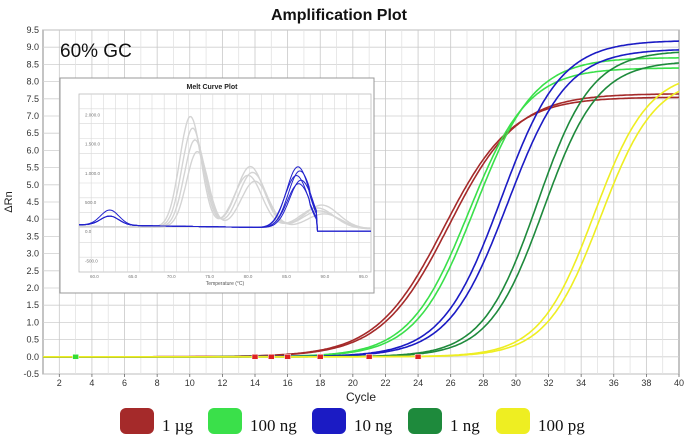  Describe the element at coordinates (94, 276) in the screenshot. I see `inset-x-tick-label: 60.0` at that location.